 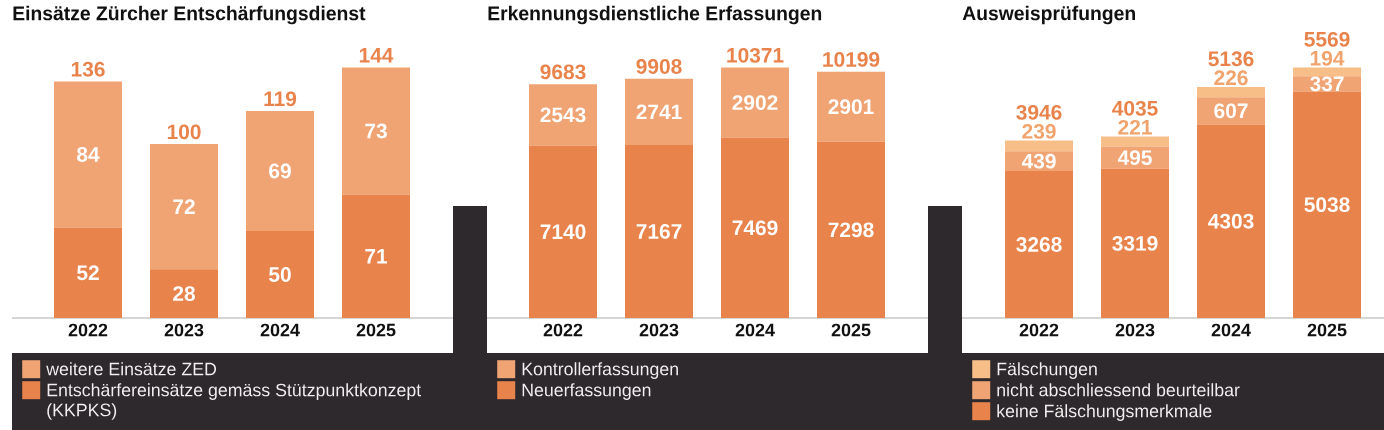 What do you see at coordinates (655, 15) in the screenshot?
I see `chart-title: Erkennungsdienstliche Erfassungen` at bounding box center [655, 15].